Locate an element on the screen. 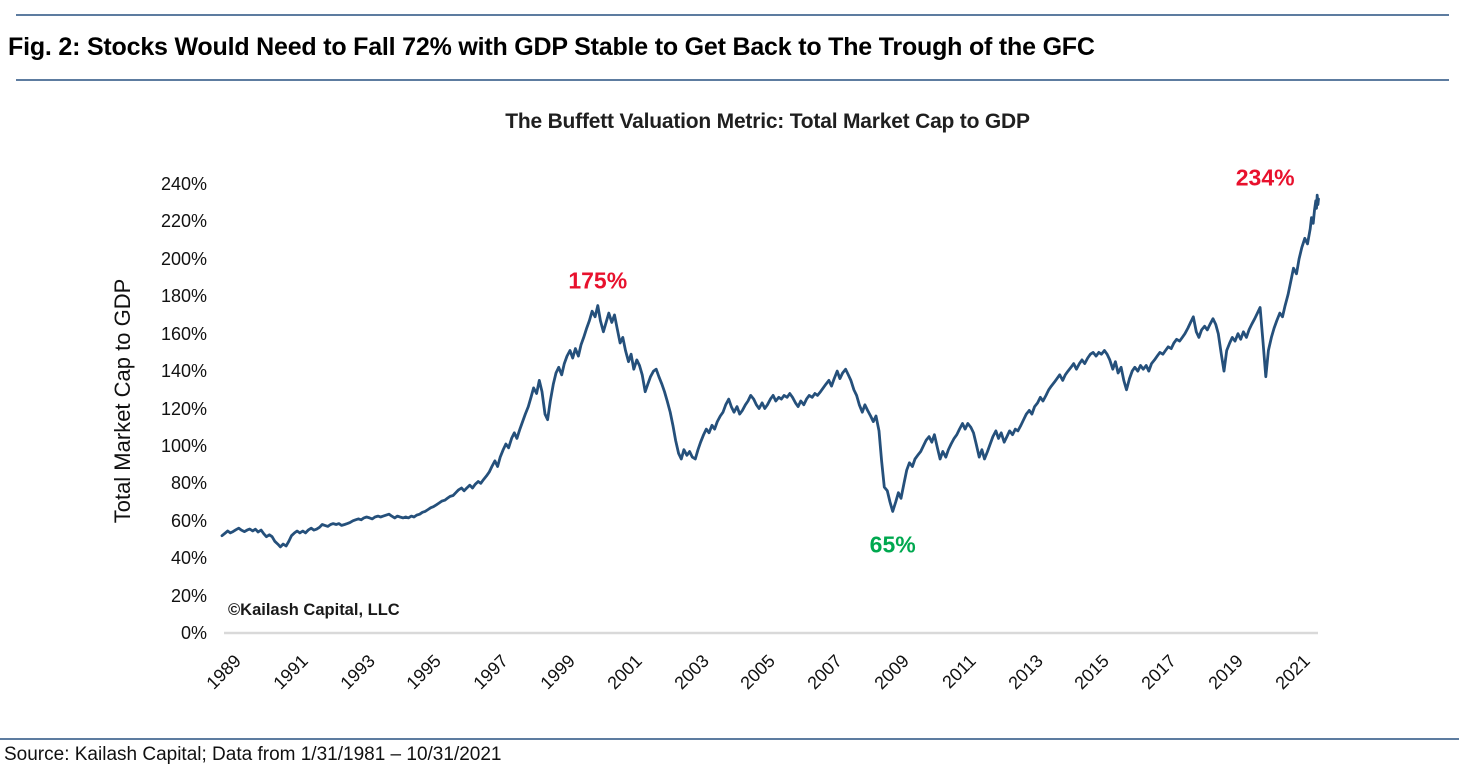 The width and height of the screenshot is (1459, 779). y-tick-label: 60% is located at coordinates (188, 520).